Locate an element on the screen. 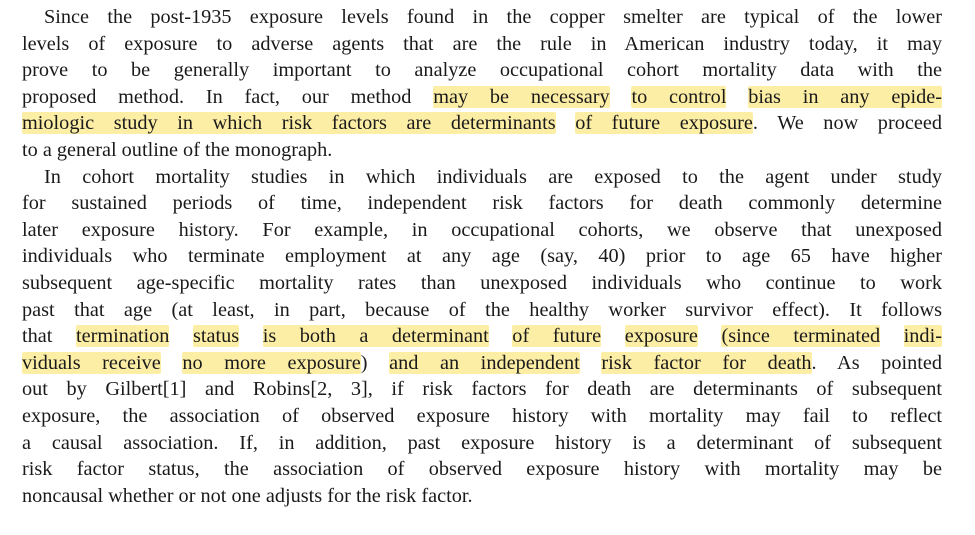 The width and height of the screenshot is (975, 535). highlighted-text: status is located at coordinates (216, 336).